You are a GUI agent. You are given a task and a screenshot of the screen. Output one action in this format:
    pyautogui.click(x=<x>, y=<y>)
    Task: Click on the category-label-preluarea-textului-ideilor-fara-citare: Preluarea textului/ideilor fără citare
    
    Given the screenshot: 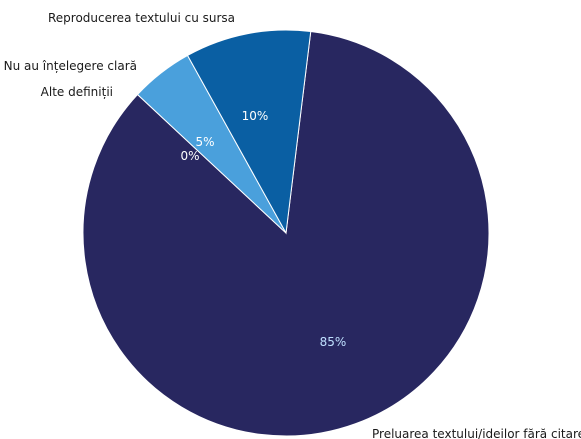 What is the action you would take?
    pyautogui.click(x=476, y=433)
    